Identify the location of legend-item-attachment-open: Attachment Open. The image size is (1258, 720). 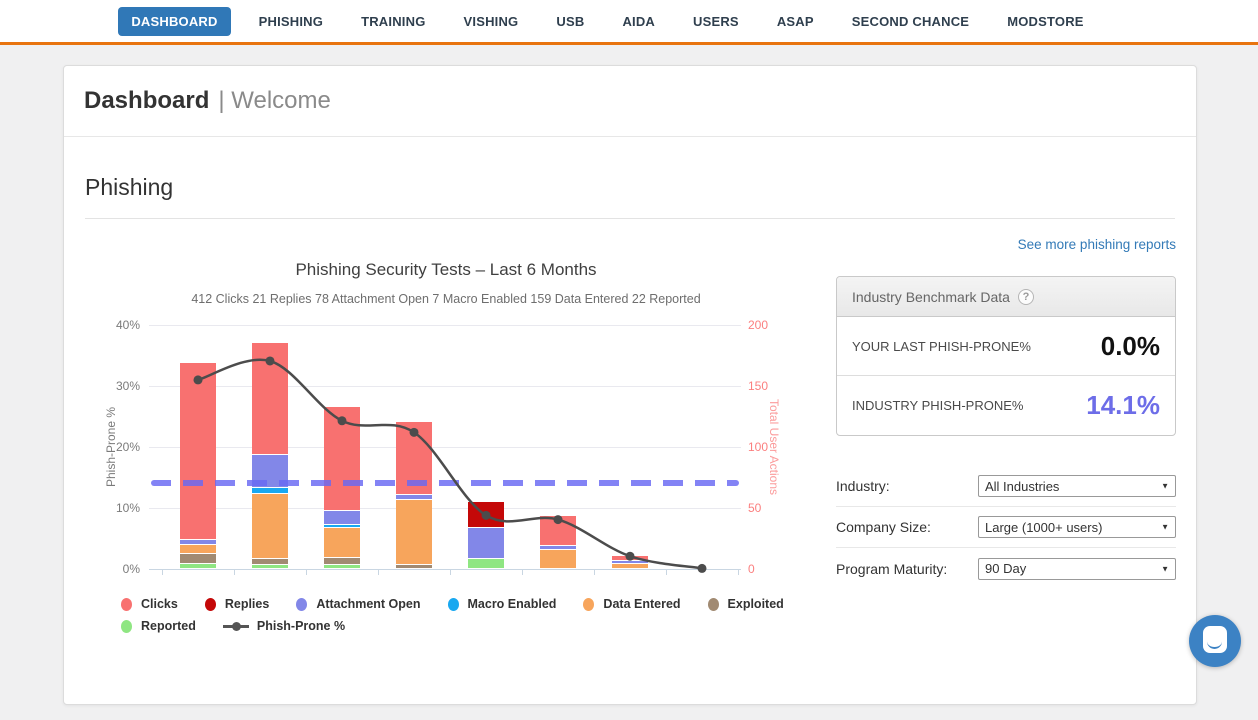
(358, 604).